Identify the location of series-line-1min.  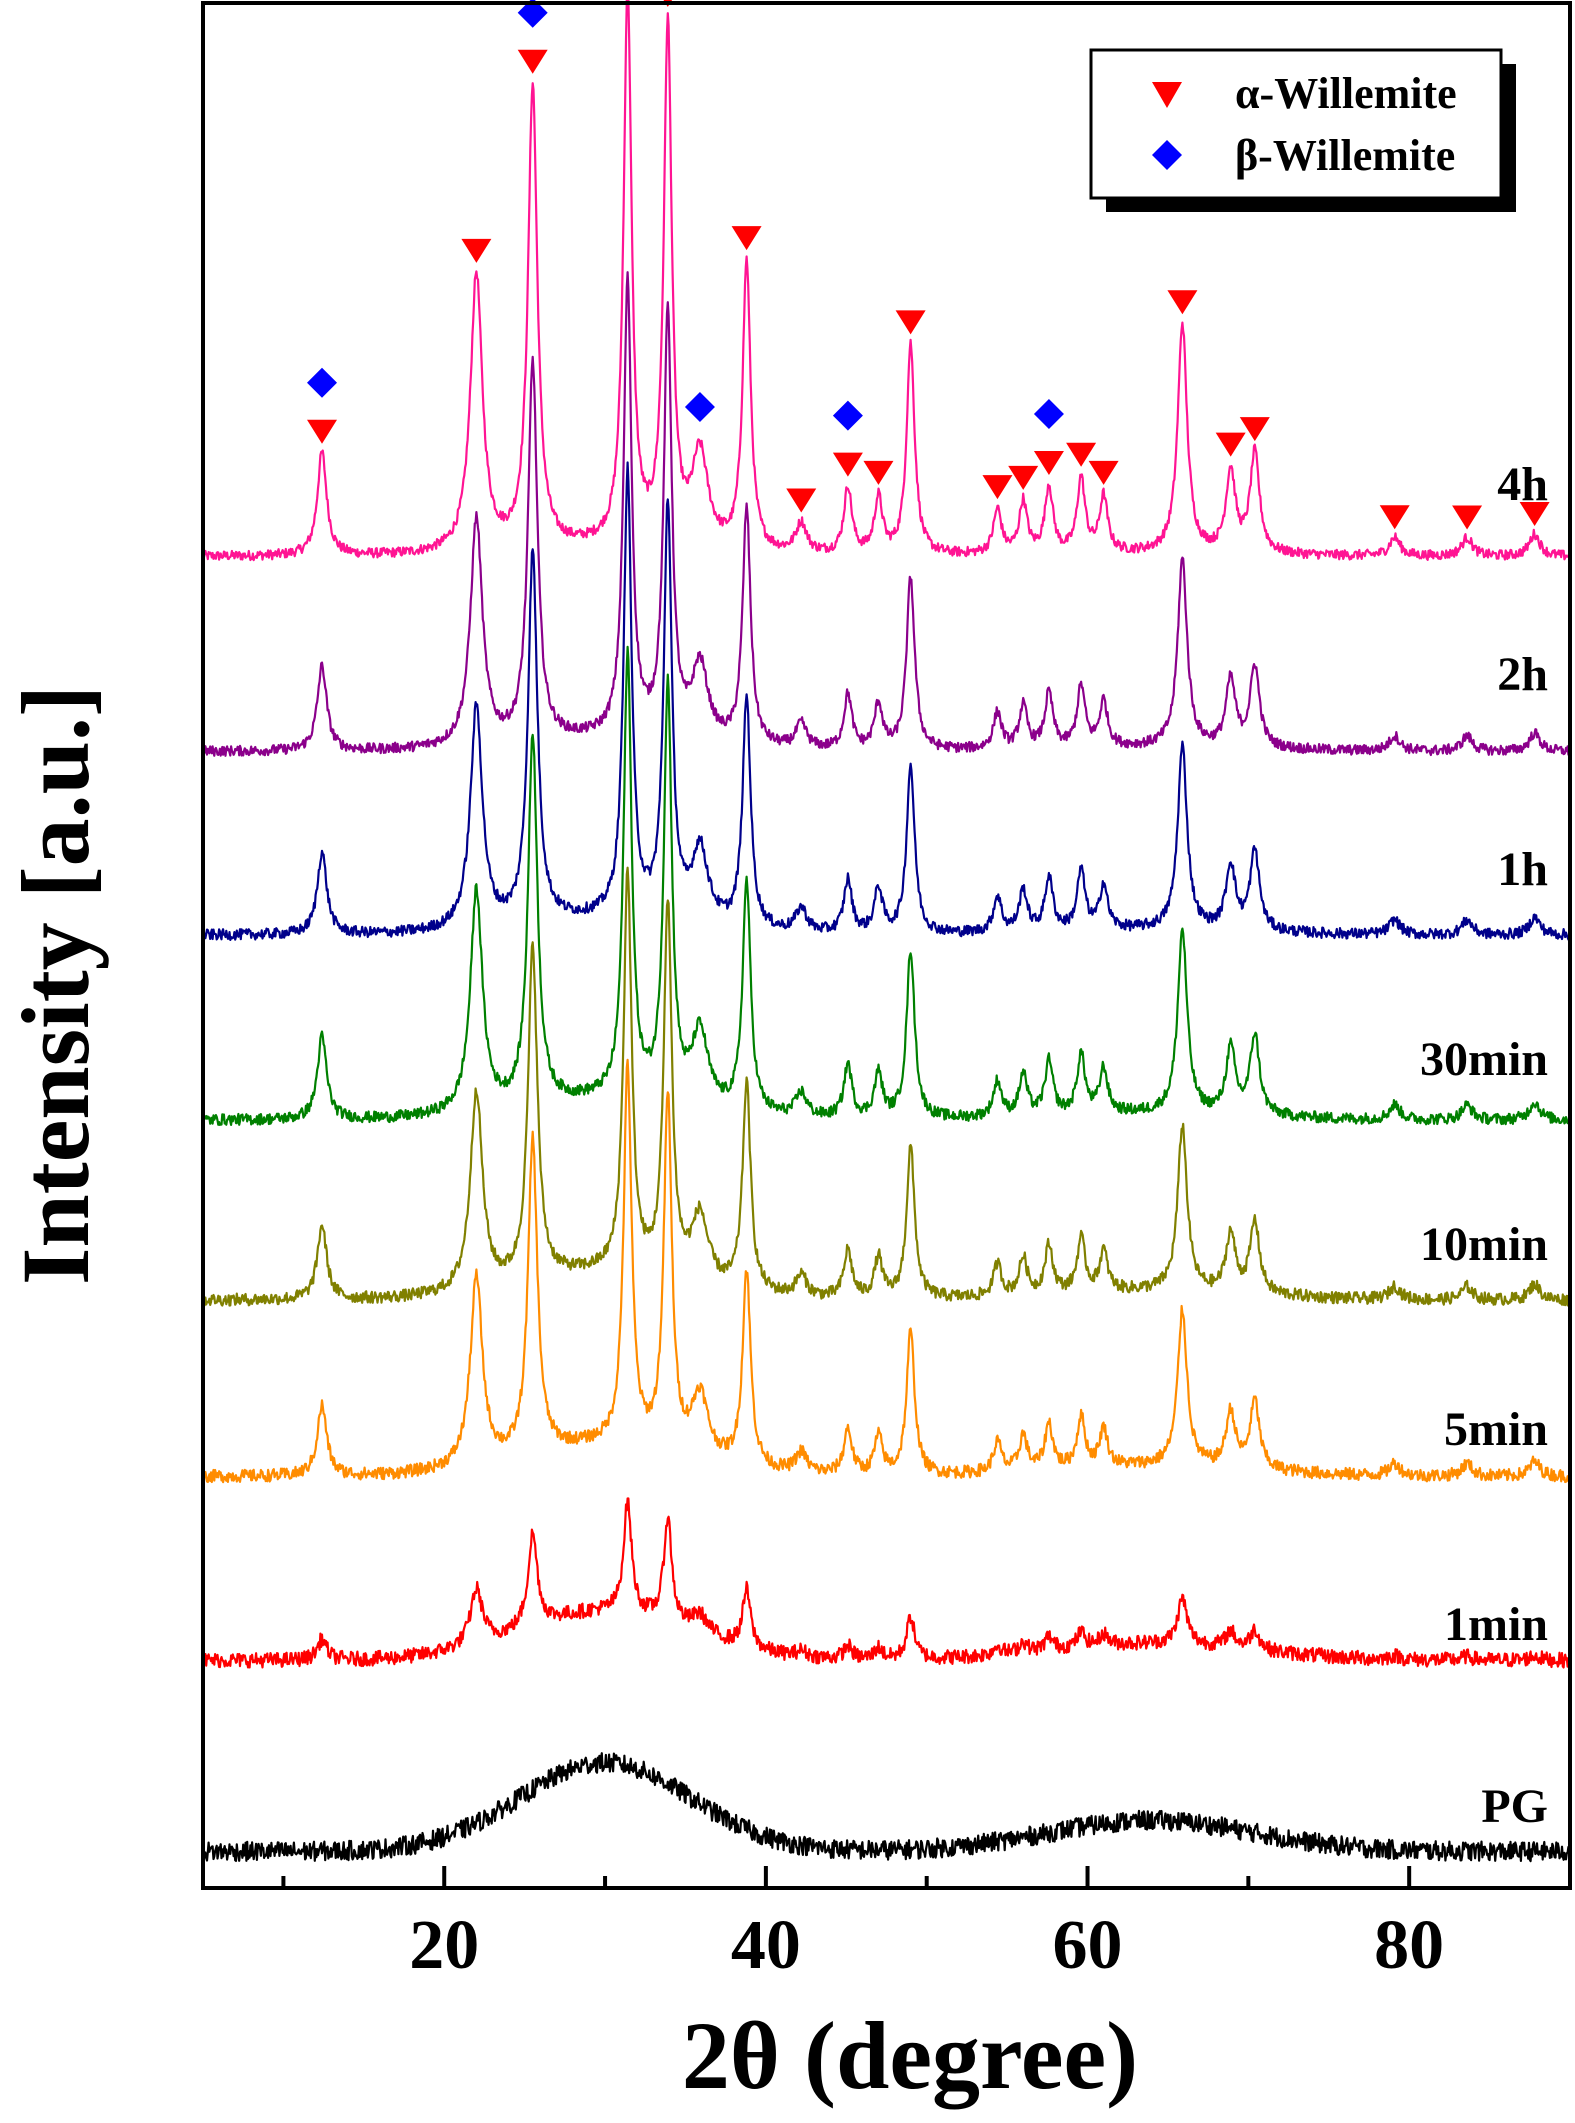
(886, 1583).